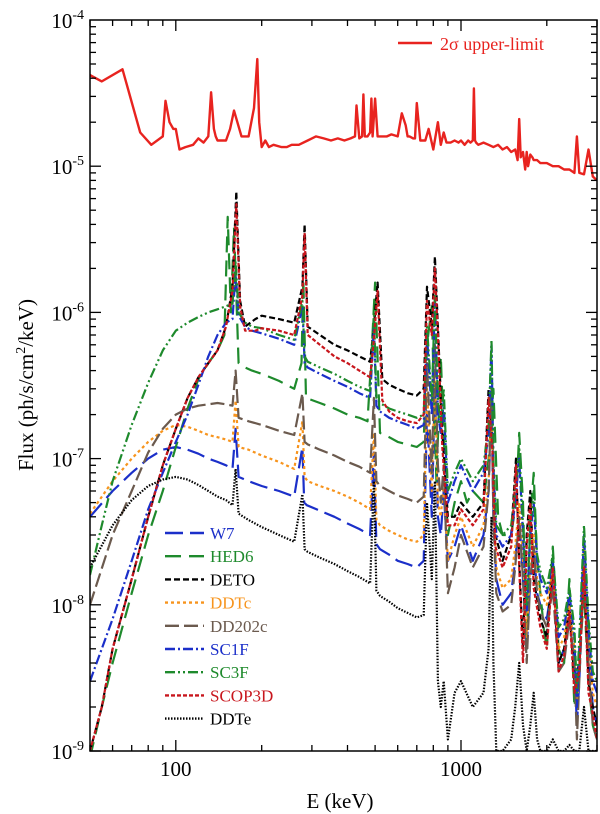 The image size is (600, 814). Describe the element at coordinates (231, 603) in the screenshot. I see `legend-label-ddtc: DDTc` at that location.